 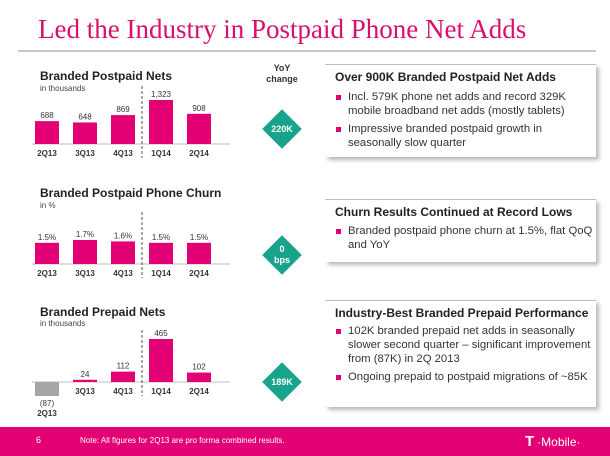 I want to click on panel-subtitle-prepaid-nets: in thousands, so click(x=63, y=323).